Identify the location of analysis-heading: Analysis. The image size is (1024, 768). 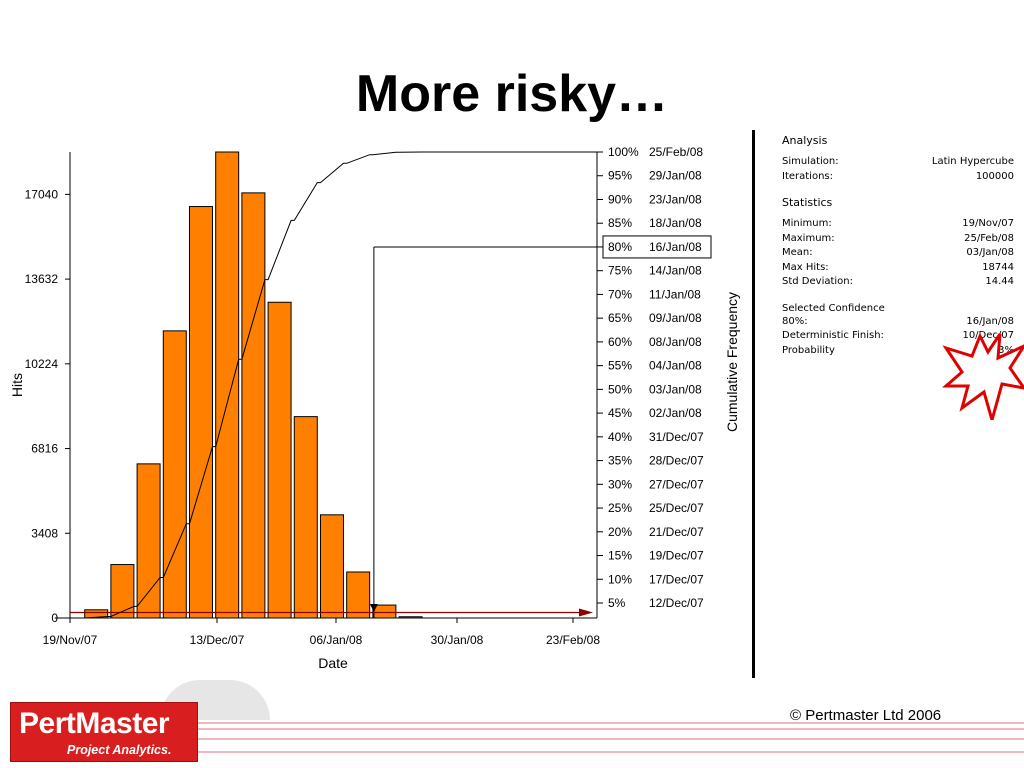
(805, 140).